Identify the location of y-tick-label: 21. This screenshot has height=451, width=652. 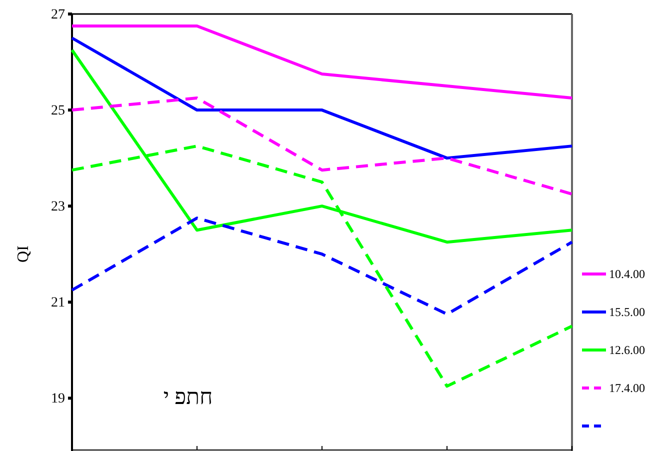
(58, 303).